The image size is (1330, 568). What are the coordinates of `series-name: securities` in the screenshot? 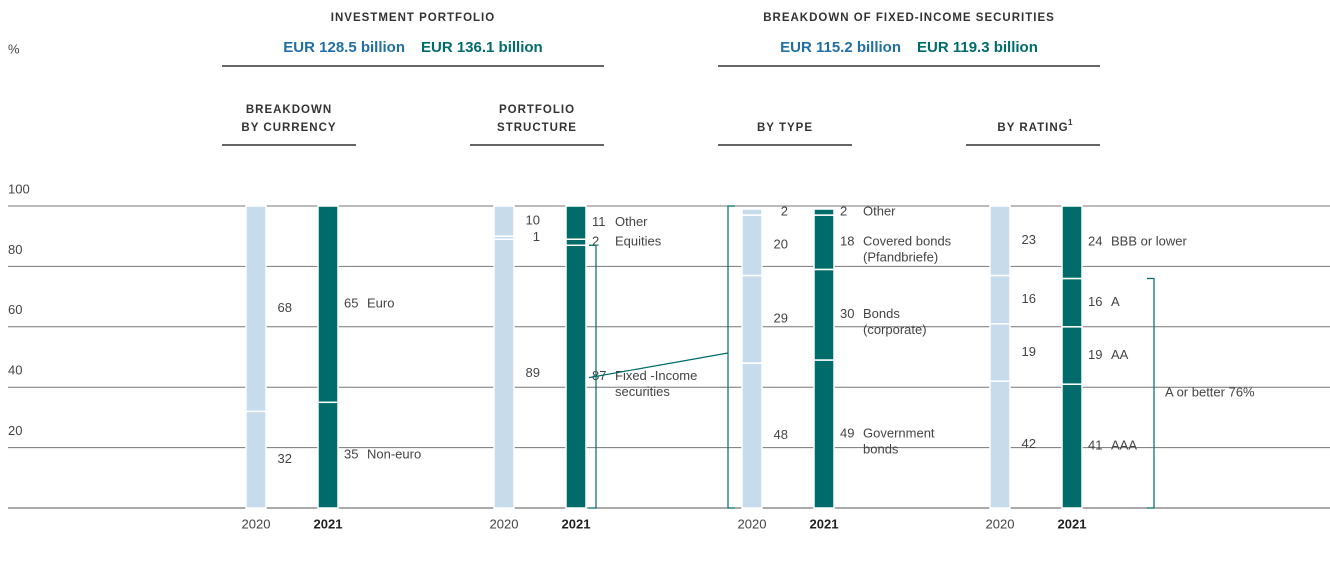 It's located at (642, 391).